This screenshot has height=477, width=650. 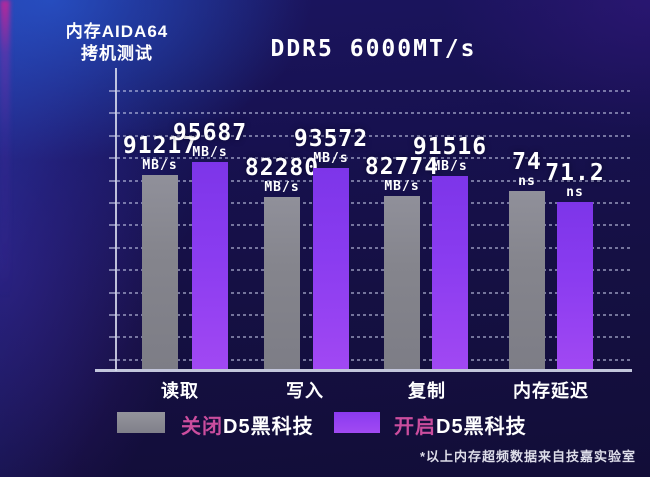 What do you see at coordinates (5, 150) in the screenshot?
I see `magenta-edge-glow` at bounding box center [5, 150].